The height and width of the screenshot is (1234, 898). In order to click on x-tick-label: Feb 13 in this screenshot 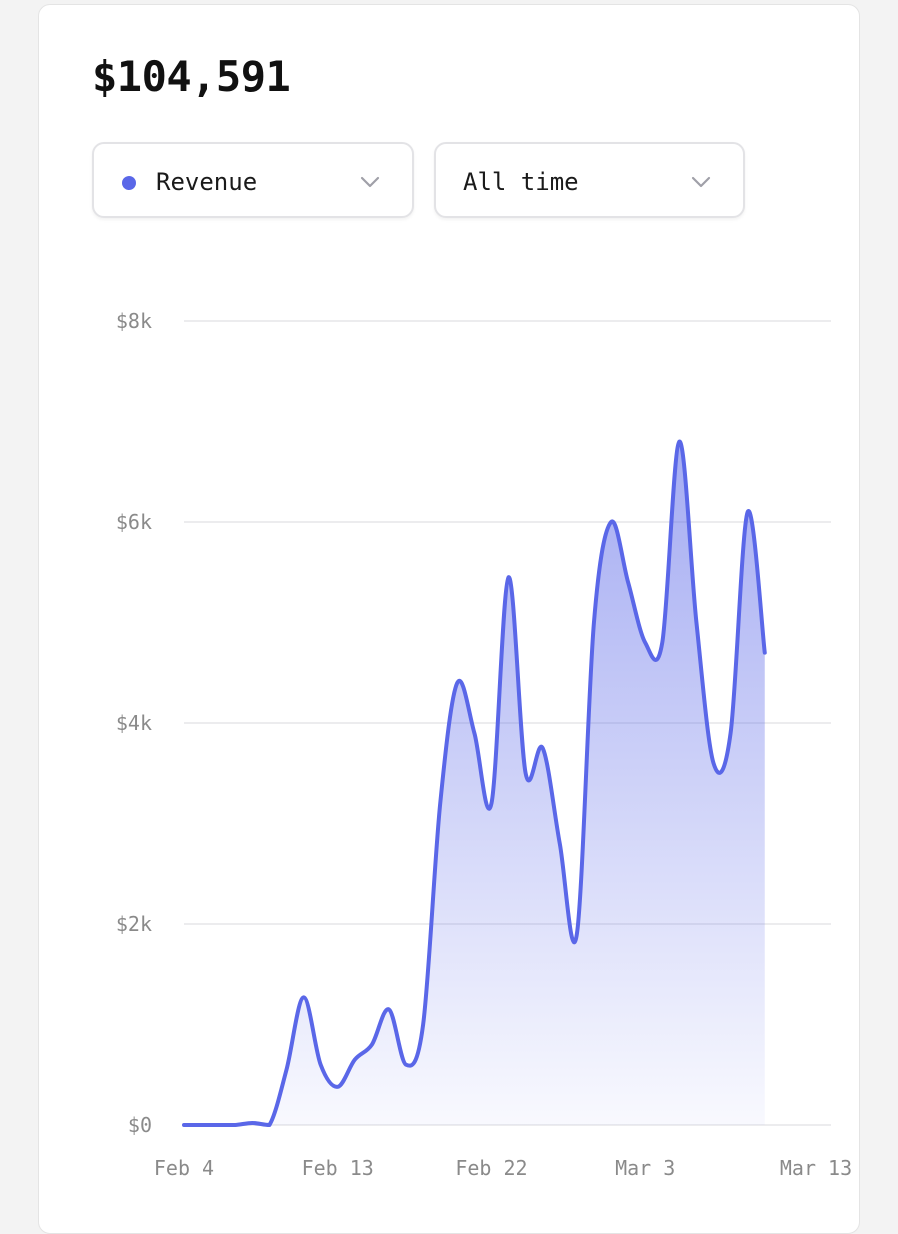, I will do `click(338, 1168)`.